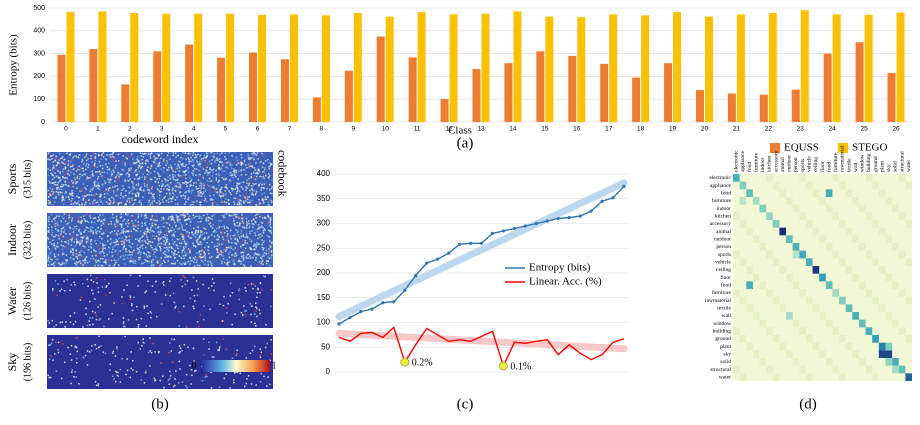  What do you see at coordinates (769, 369) in the screenshot?
I see `matrix-cell-faint` at bounding box center [769, 369].